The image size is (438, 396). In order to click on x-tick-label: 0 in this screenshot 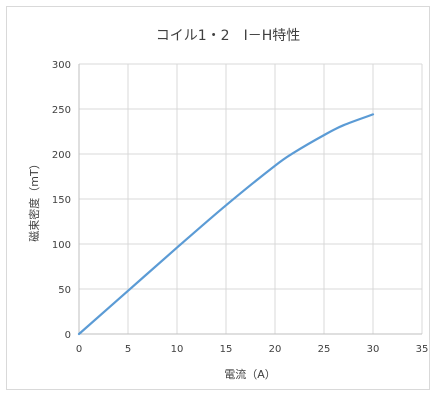, I will do `click(79, 349)`.